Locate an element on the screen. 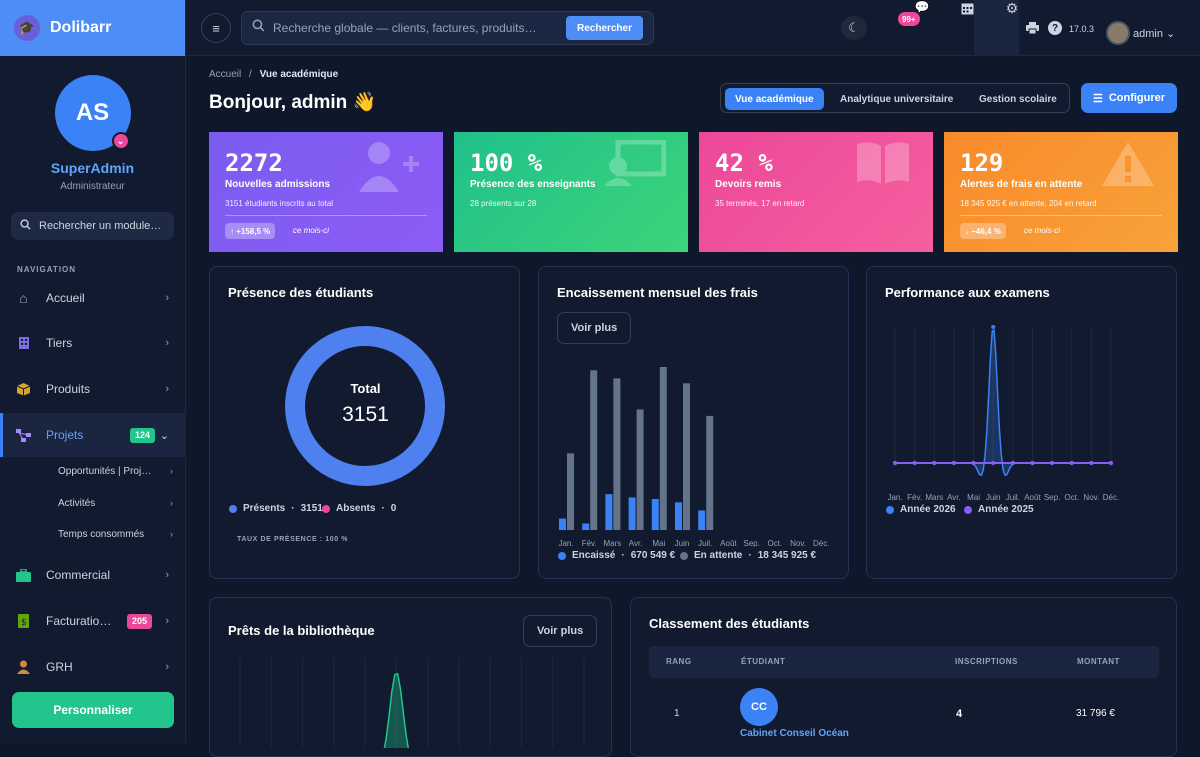  row-student-link: Cabinet Conseil Océan is located at coordinates (794, 733).